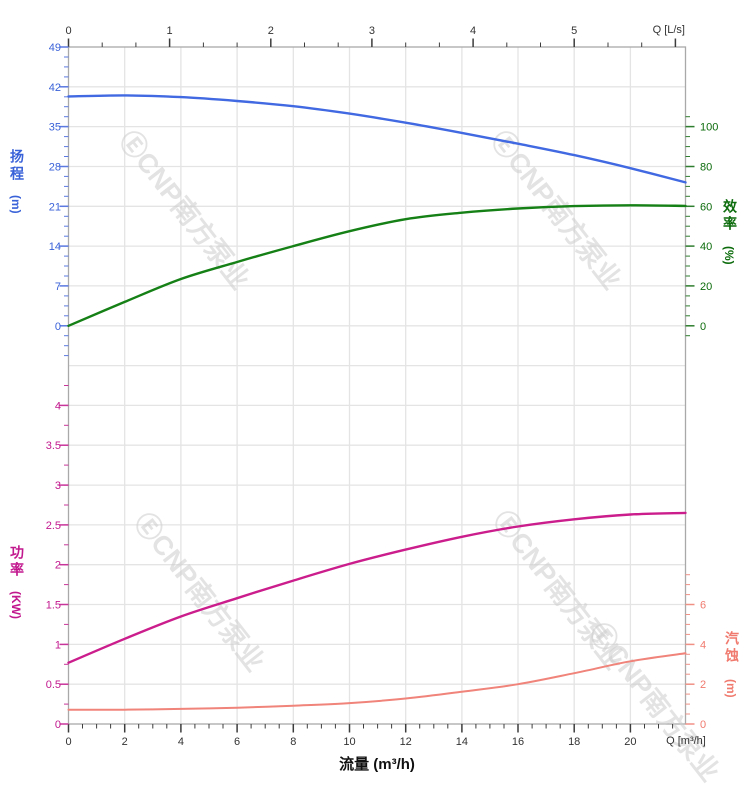  I want to click on bottom-axis-tick-label: 8, so click(293, 742).